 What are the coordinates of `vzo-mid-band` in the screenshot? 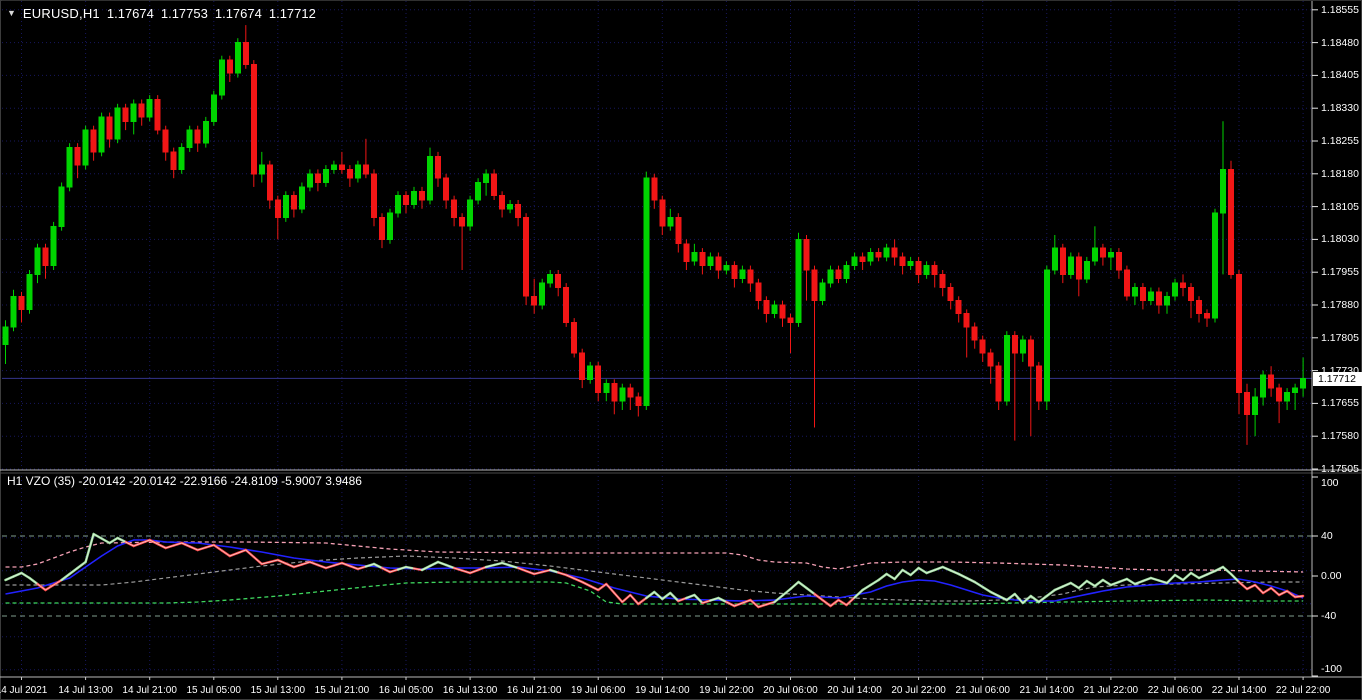 It's located at (654, 578).